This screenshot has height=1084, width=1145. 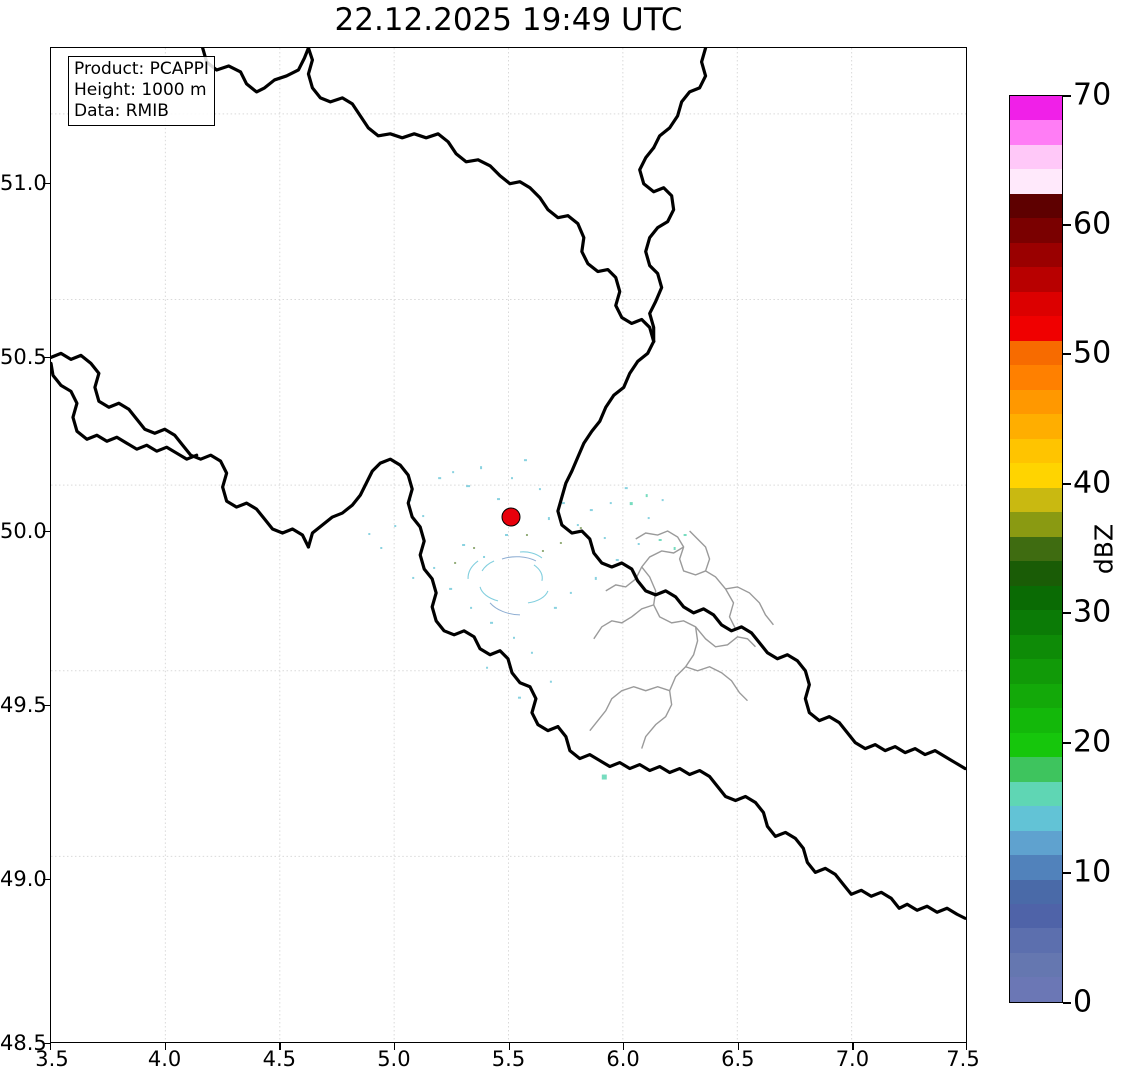 I want to click on x-tick-label-3-5: 3.5, so click(x=52, y=1059).